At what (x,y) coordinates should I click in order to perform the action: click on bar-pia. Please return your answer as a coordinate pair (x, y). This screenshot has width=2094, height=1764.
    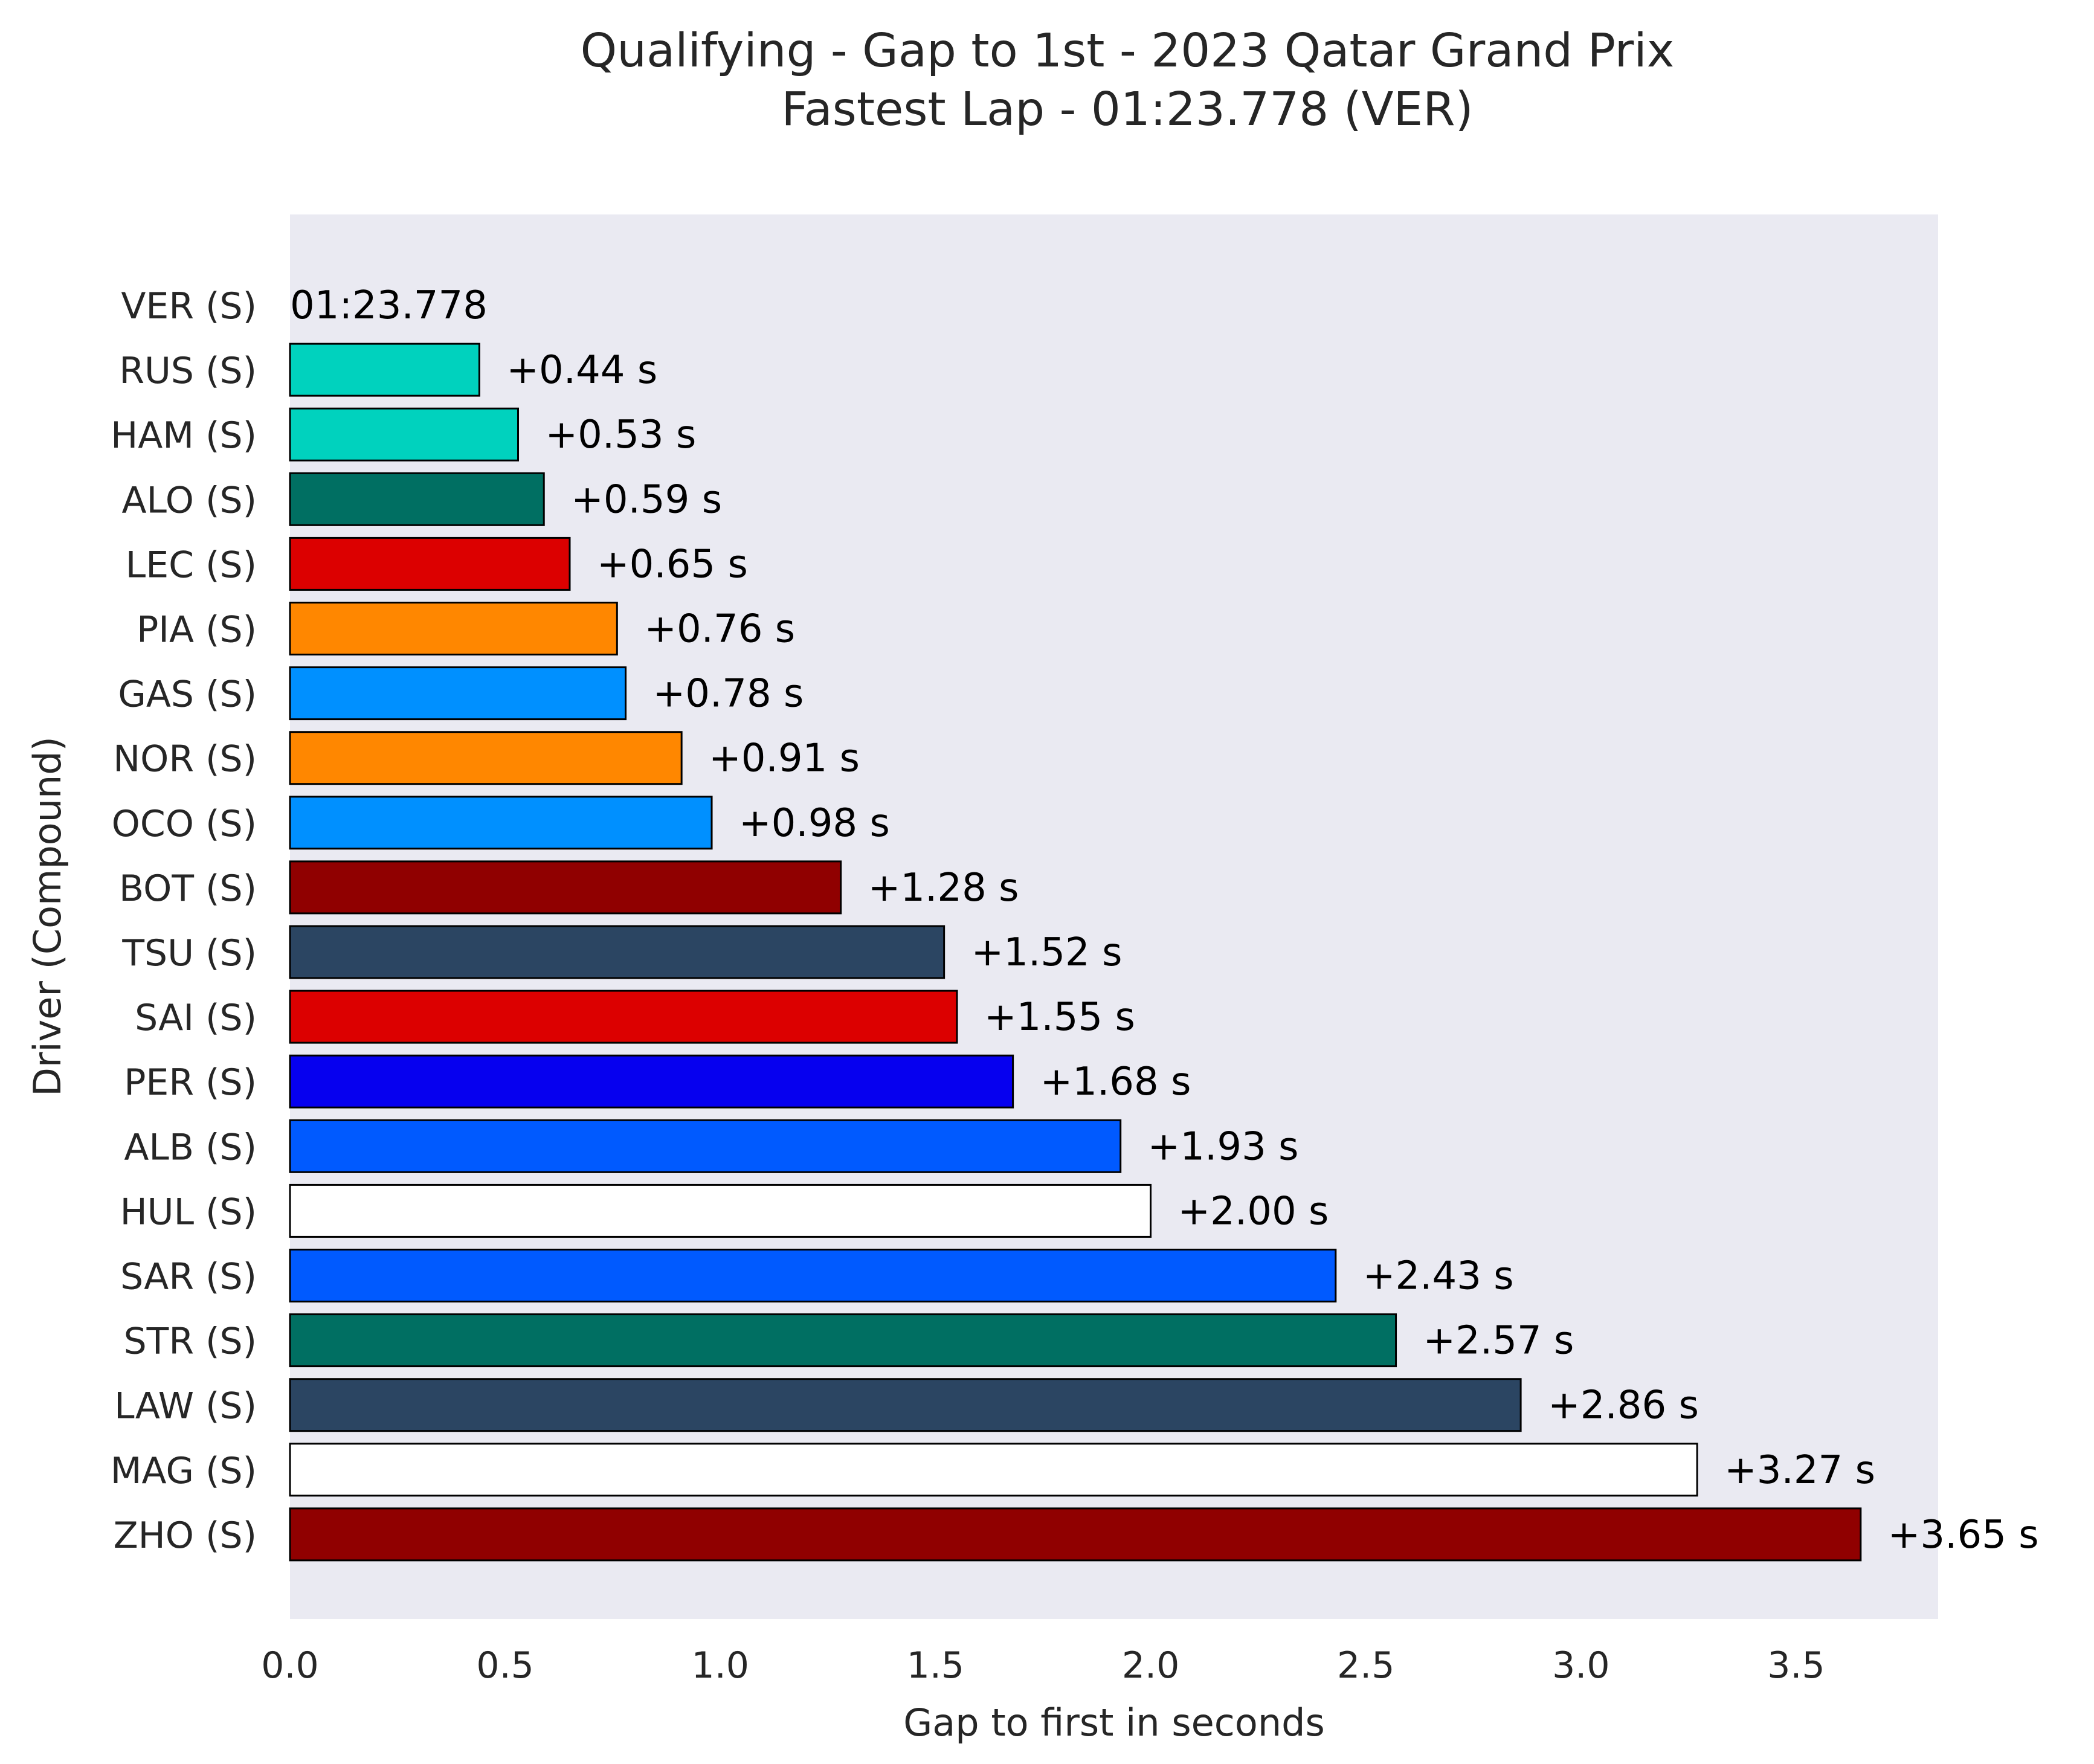
    Looking at the image, I should click on (454, 628).